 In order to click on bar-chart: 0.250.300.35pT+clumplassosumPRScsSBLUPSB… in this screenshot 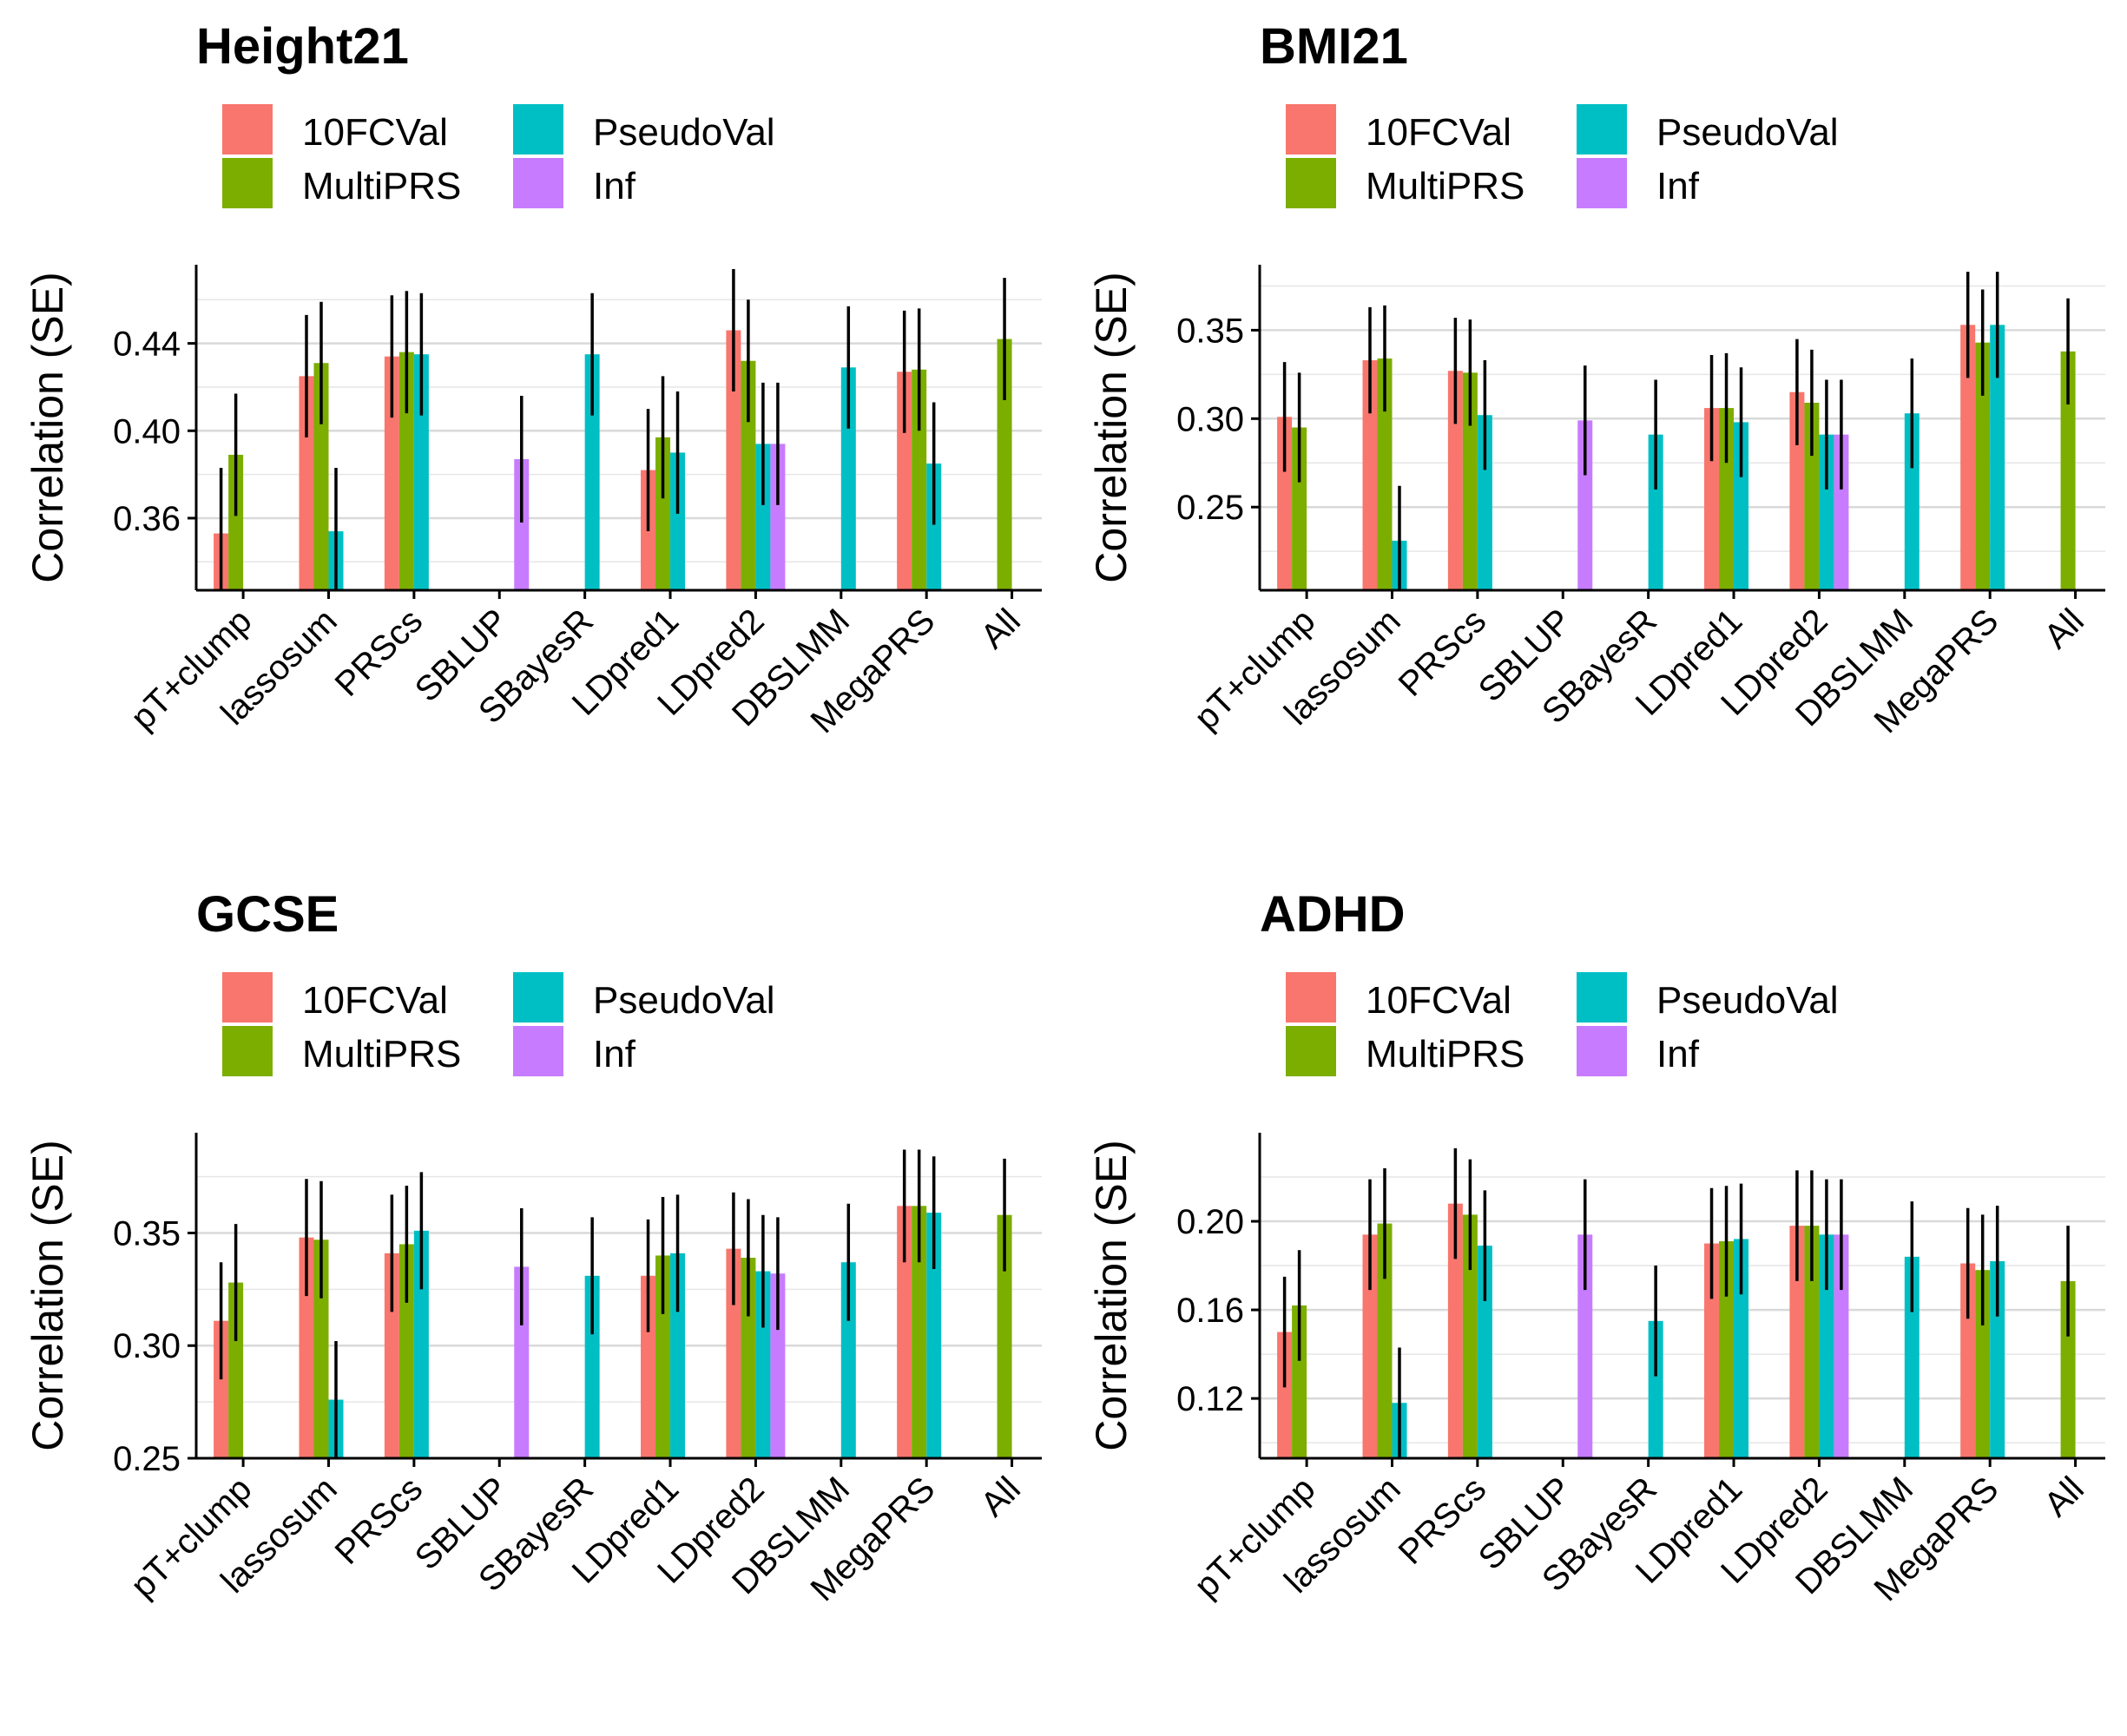, I will do `click(1596, 502)`.